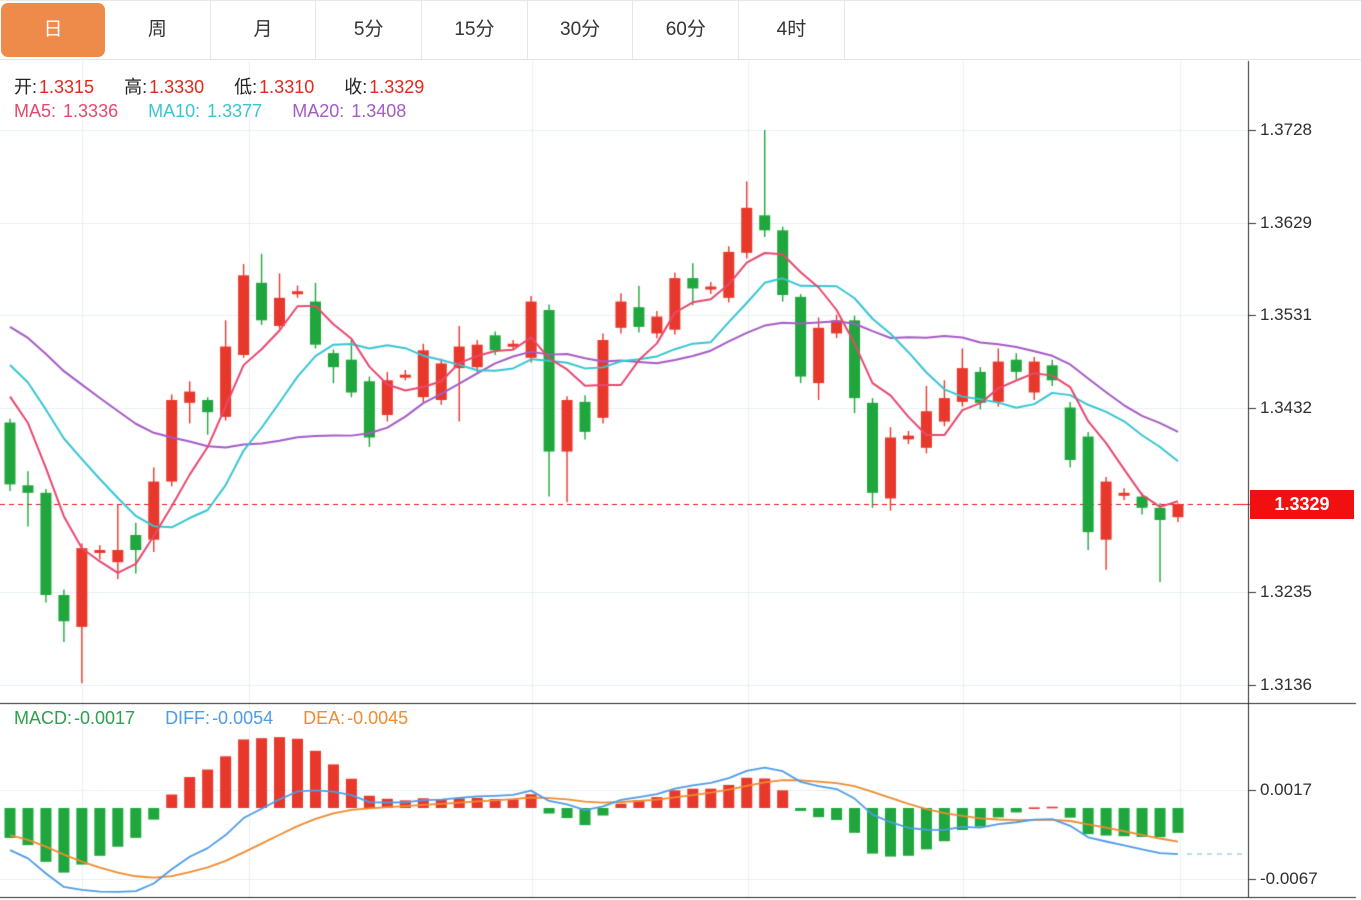  What do you see at coordinates (263, 30) in the screenshot?
I see `tab-month: 月` at bounding box center [263, 30].